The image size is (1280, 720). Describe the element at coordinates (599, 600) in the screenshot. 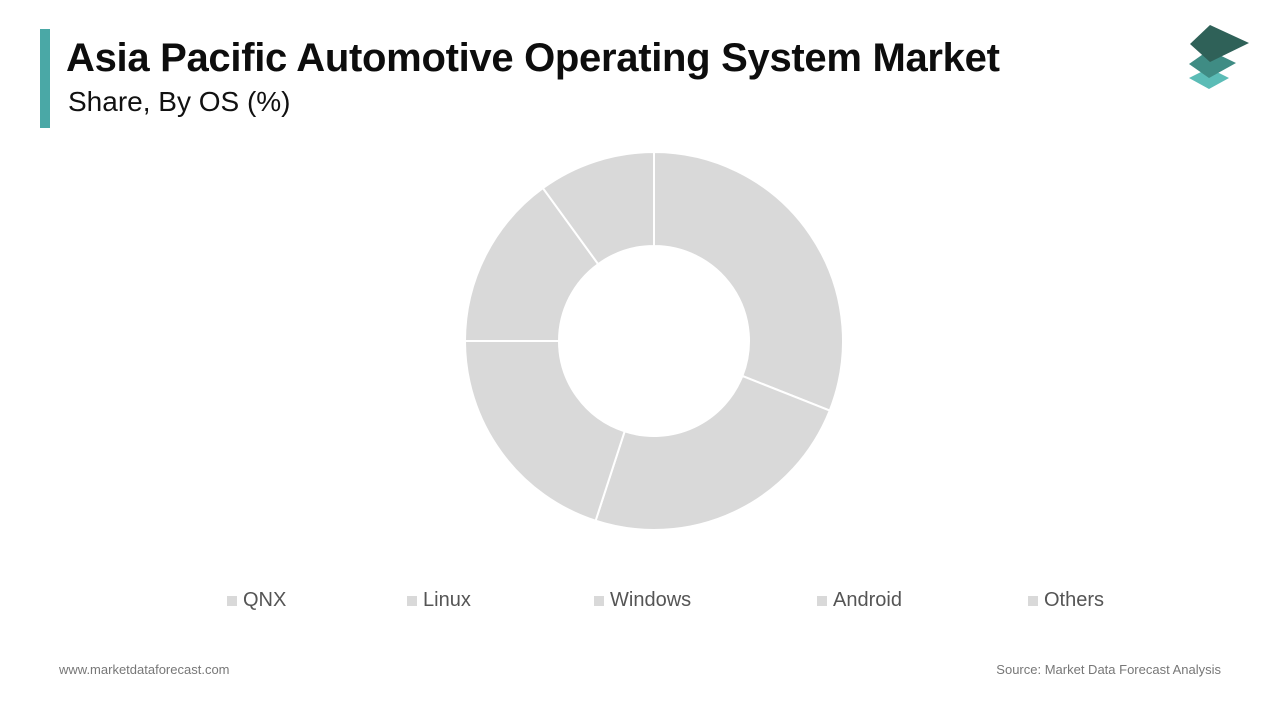

I see `legend-swatch-windows` at that location.